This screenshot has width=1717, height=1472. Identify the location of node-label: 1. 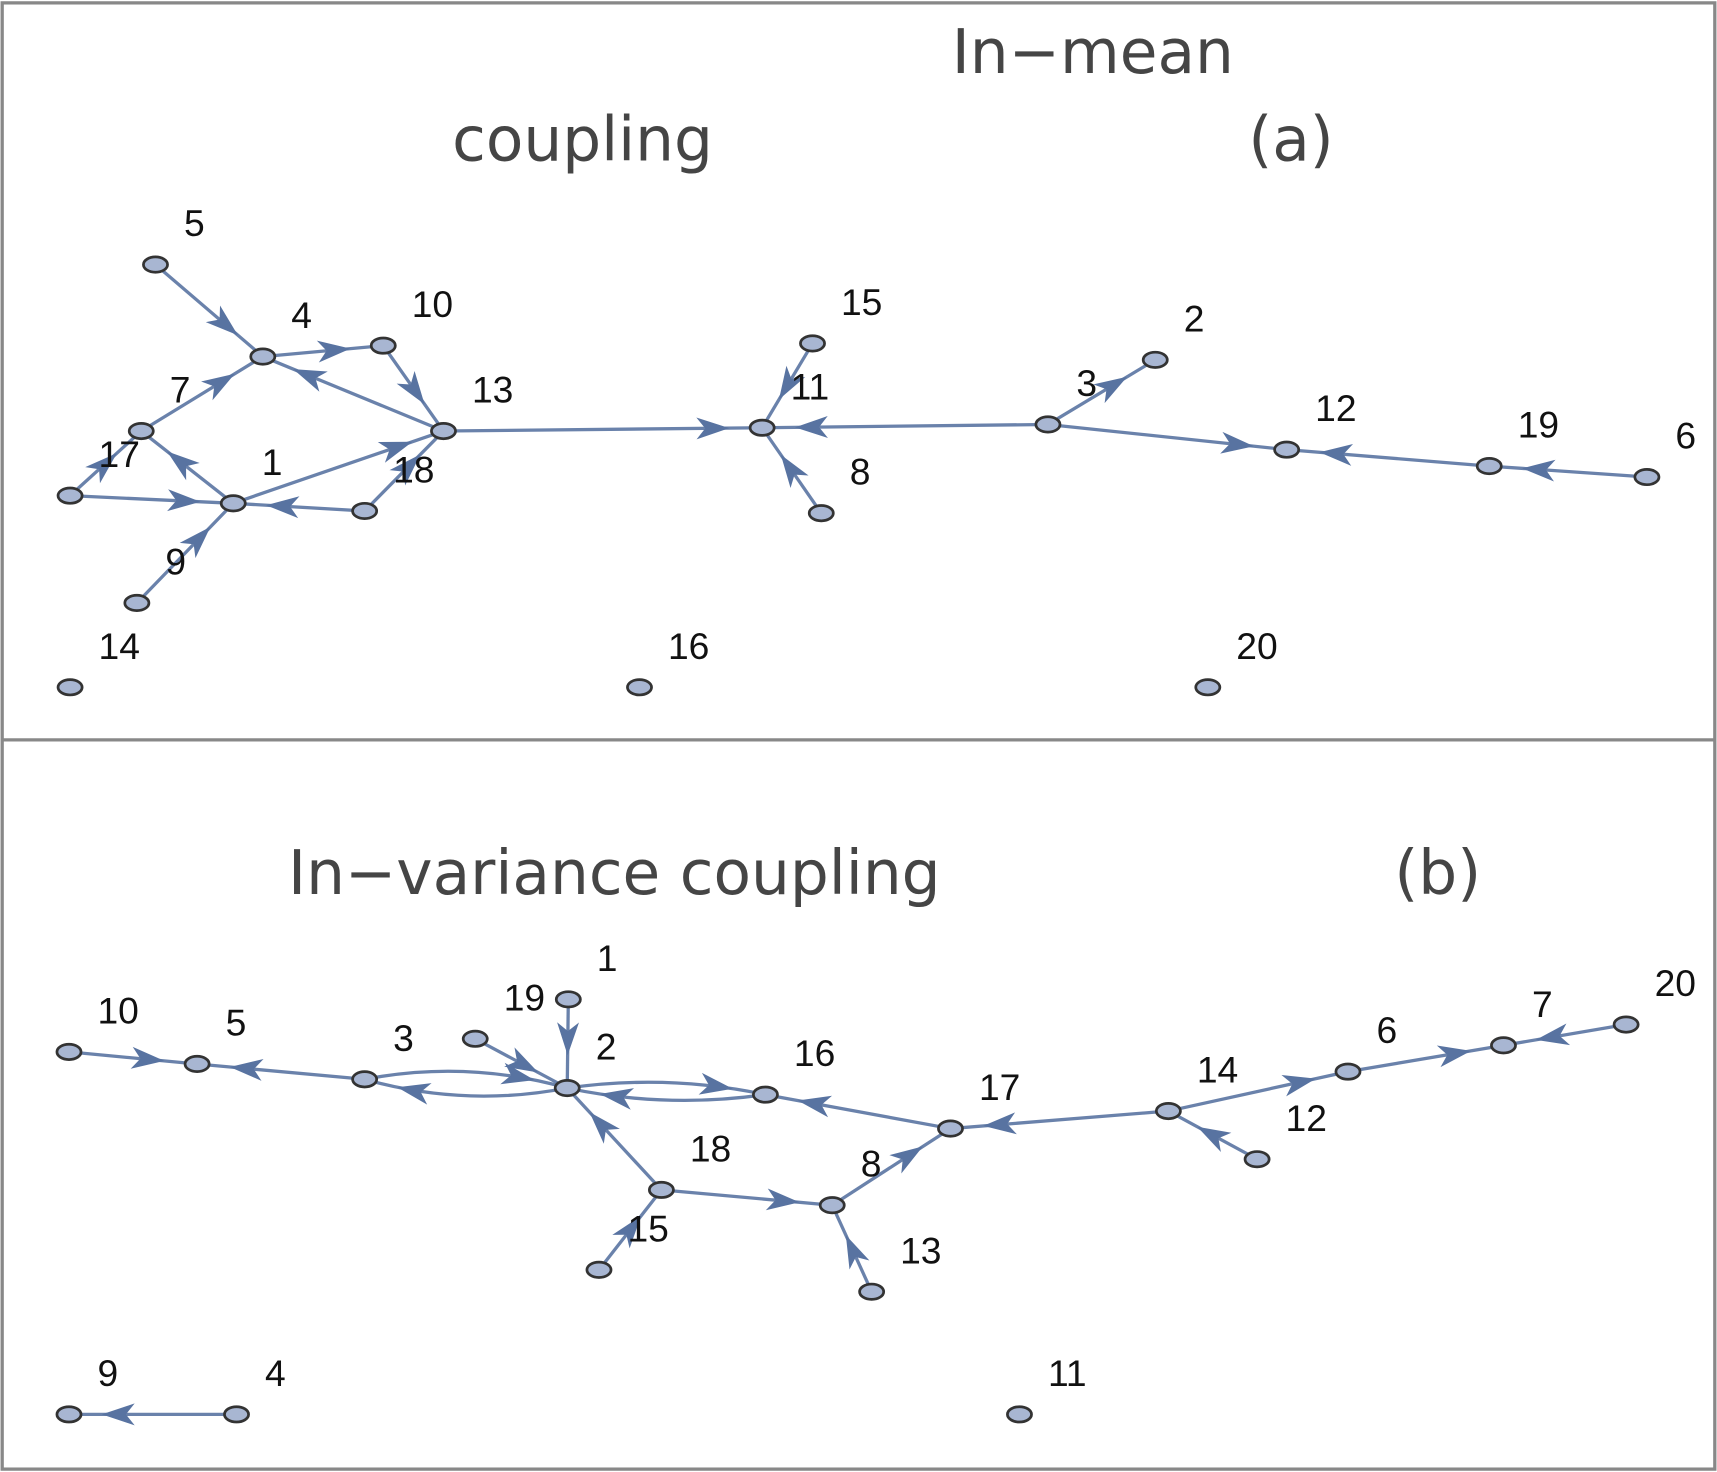
(272, 462).